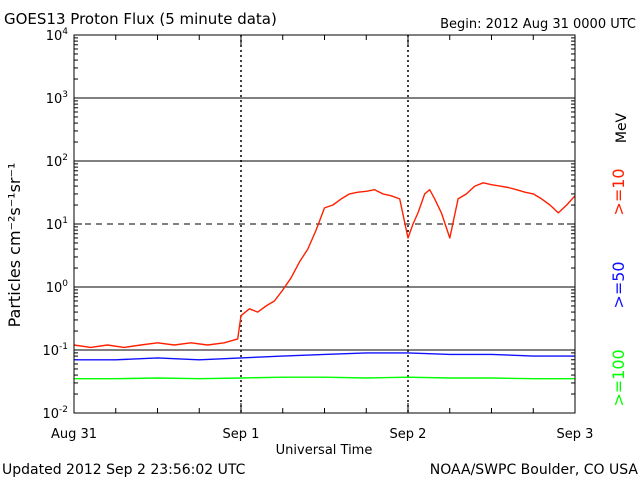  I want to click on y-tick-label: 10⁰, so click(57, 287).